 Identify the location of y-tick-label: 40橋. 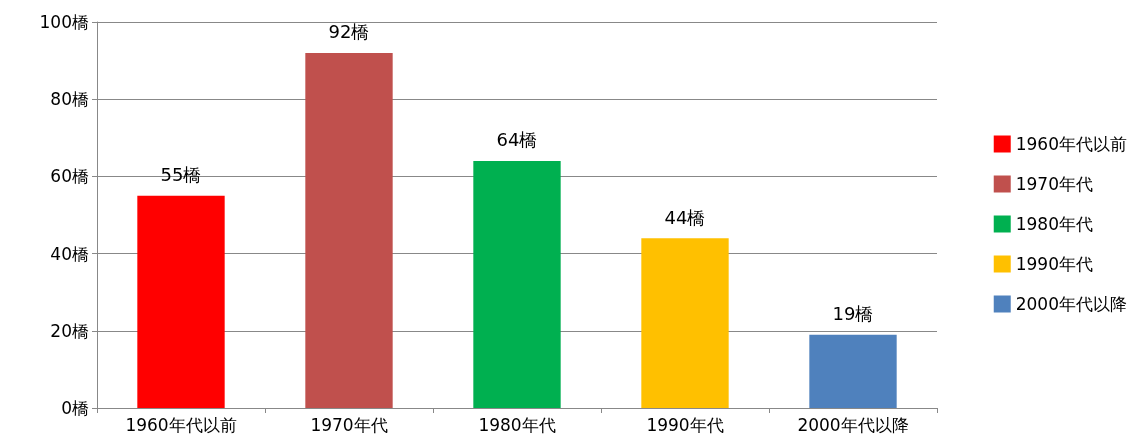
(69, 253).